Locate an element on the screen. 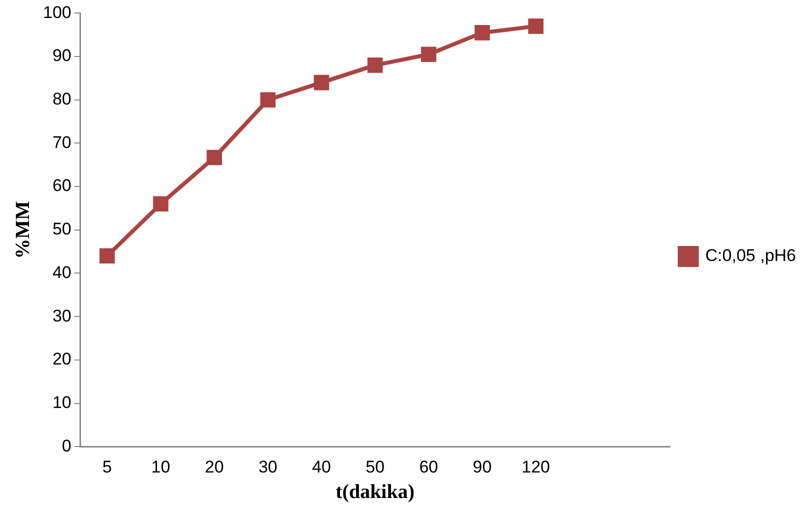  y-tick-label: 10 is located at coordinates (62, 402).